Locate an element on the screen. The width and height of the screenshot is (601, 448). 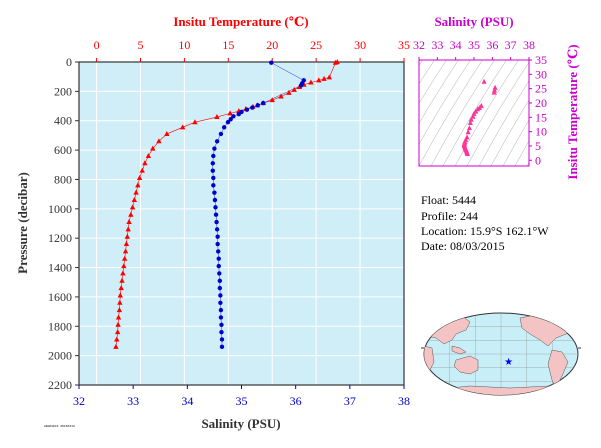
ts-points is located at coordinates (479, 117).